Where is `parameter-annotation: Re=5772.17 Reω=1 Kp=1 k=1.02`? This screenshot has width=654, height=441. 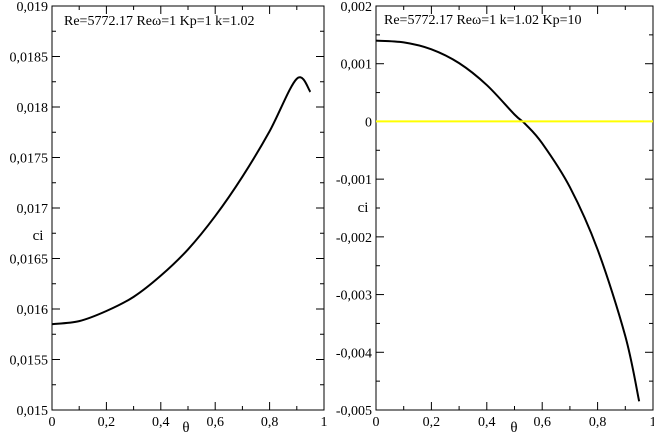 parameter-annotation: Re=5772.17 Reω=1 Kp=1 k=1.02 is located at coordinates (159, 21).